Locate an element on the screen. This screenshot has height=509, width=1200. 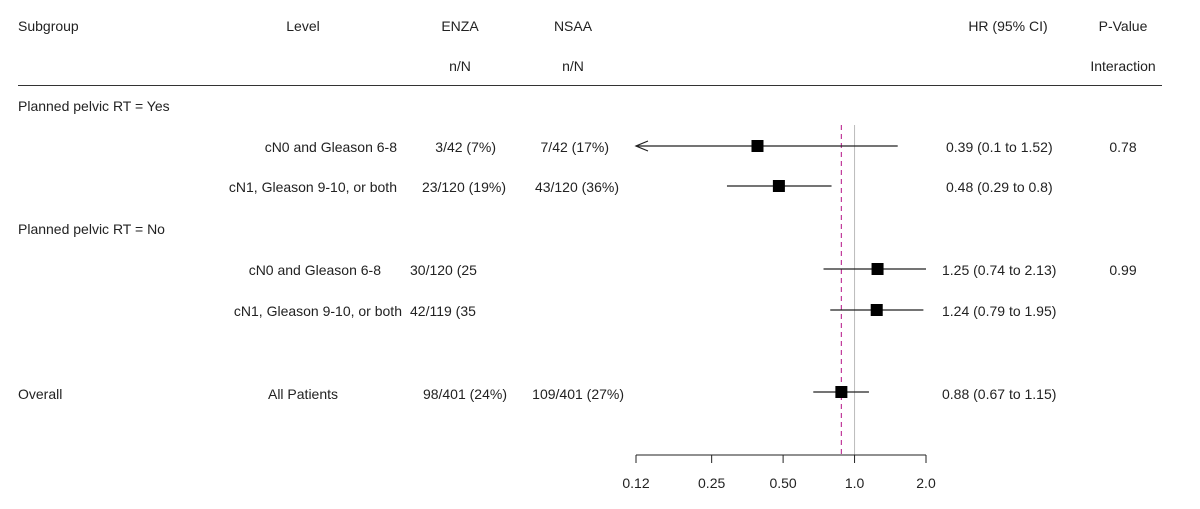
header-pvalue-sub: Interaction is located at coordinates (1123, 66).